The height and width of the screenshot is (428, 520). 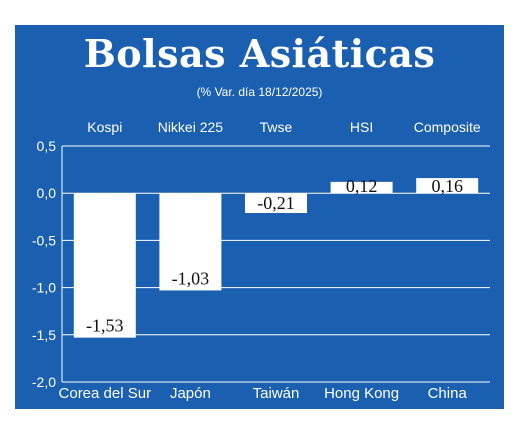 What do you see at coordinates (105, 393) in the screenshot?
I see `country-label: Corea del Sur` at bounding box center [105, 393].